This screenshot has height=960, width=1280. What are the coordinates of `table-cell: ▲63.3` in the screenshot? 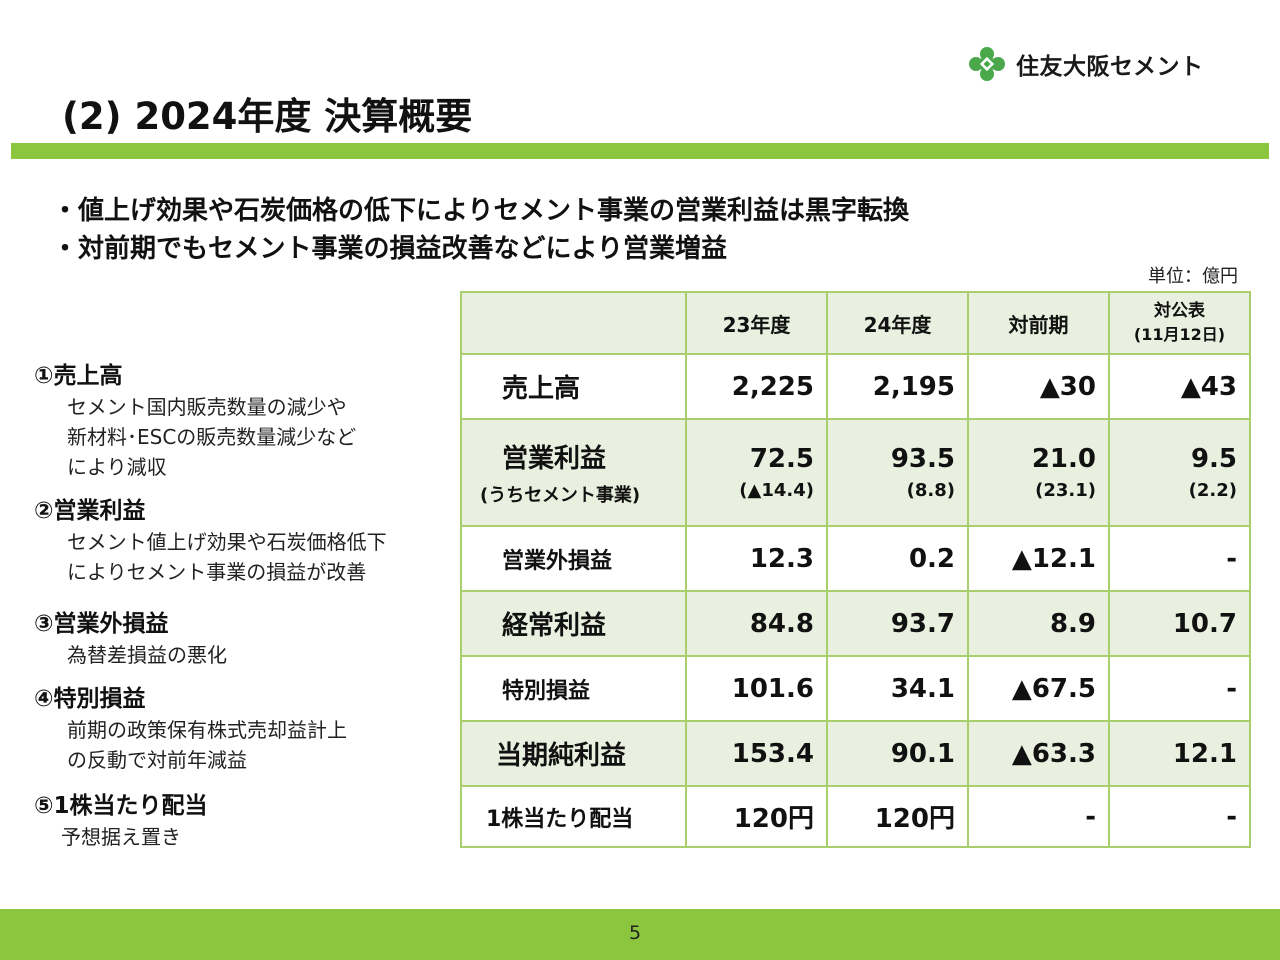 It's located at (1038, 753).